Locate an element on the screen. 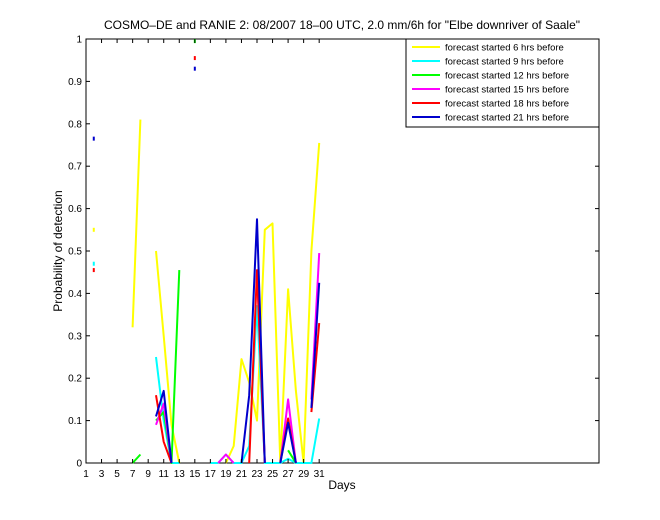 Image resolution: width=660 pixels, height=520 pixels. x-tick-label: 3 is located at coordinates (102, 474).